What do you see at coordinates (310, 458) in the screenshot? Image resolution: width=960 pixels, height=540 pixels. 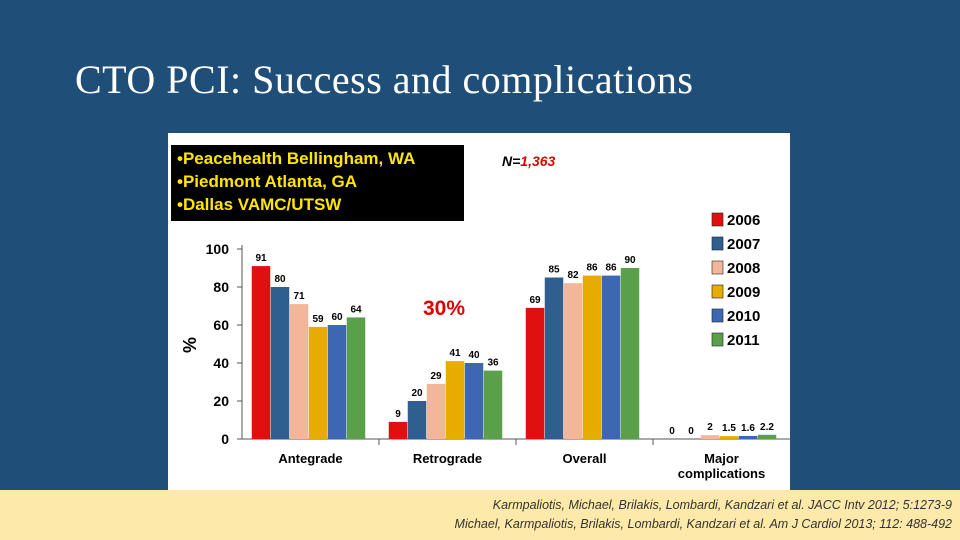 I see `x-category-label: Antegrade` at bounding box center [310, 458].